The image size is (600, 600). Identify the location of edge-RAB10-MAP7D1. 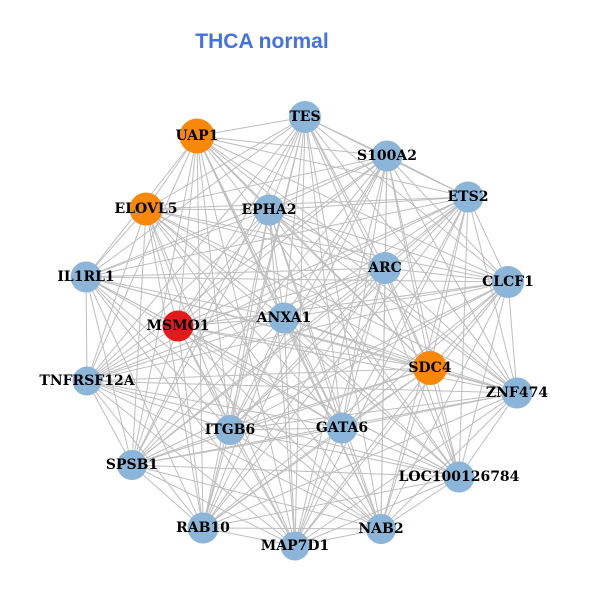
(249, 537).